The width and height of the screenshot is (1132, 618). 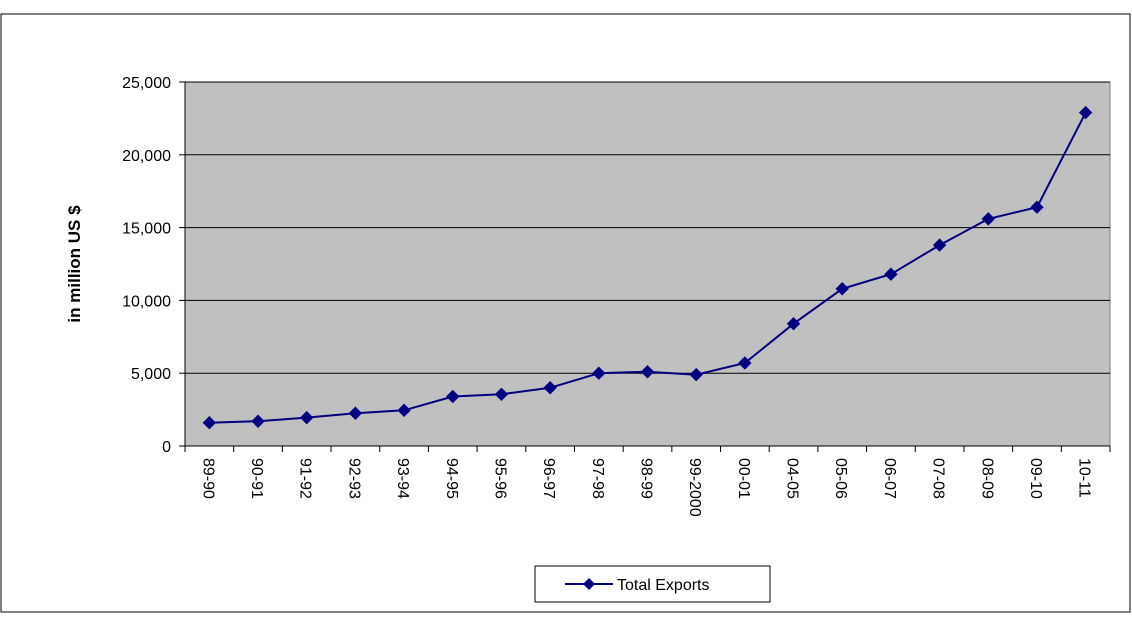 What do you see at coordinates (589, 584) in the screenshot?
I see `legend-diamond-icon` at bounding box center [589, 584].